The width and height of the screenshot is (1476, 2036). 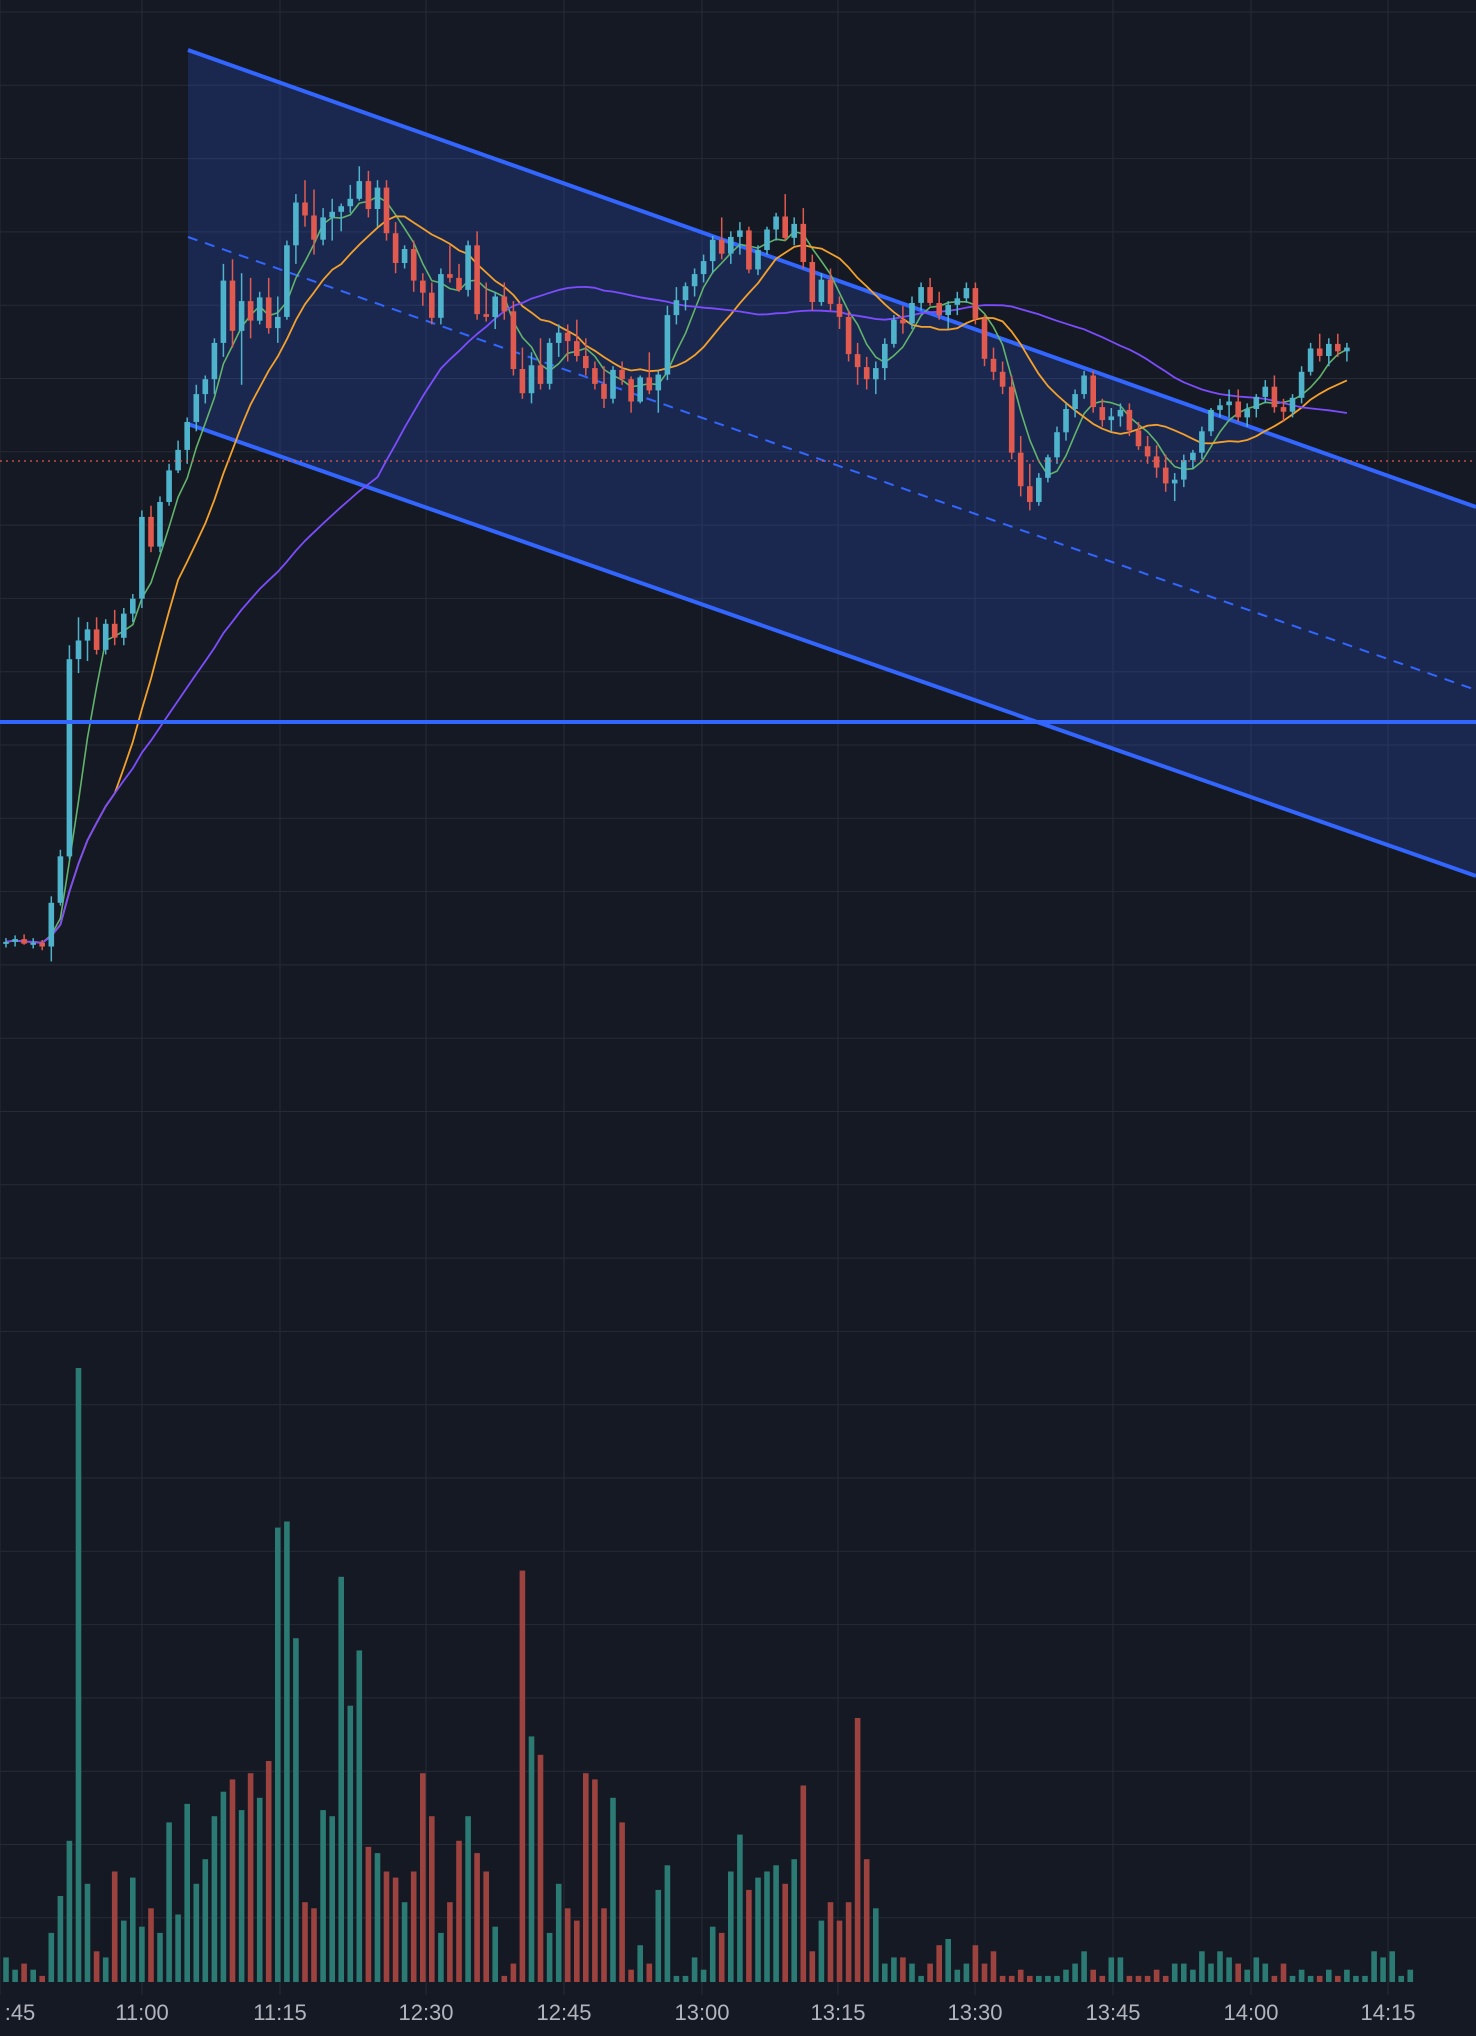 What do you see at coordinates (1112, 2012) in the screenshot?
I see `x-tick-label: 13:45` at bounding box center [1112, 2012].